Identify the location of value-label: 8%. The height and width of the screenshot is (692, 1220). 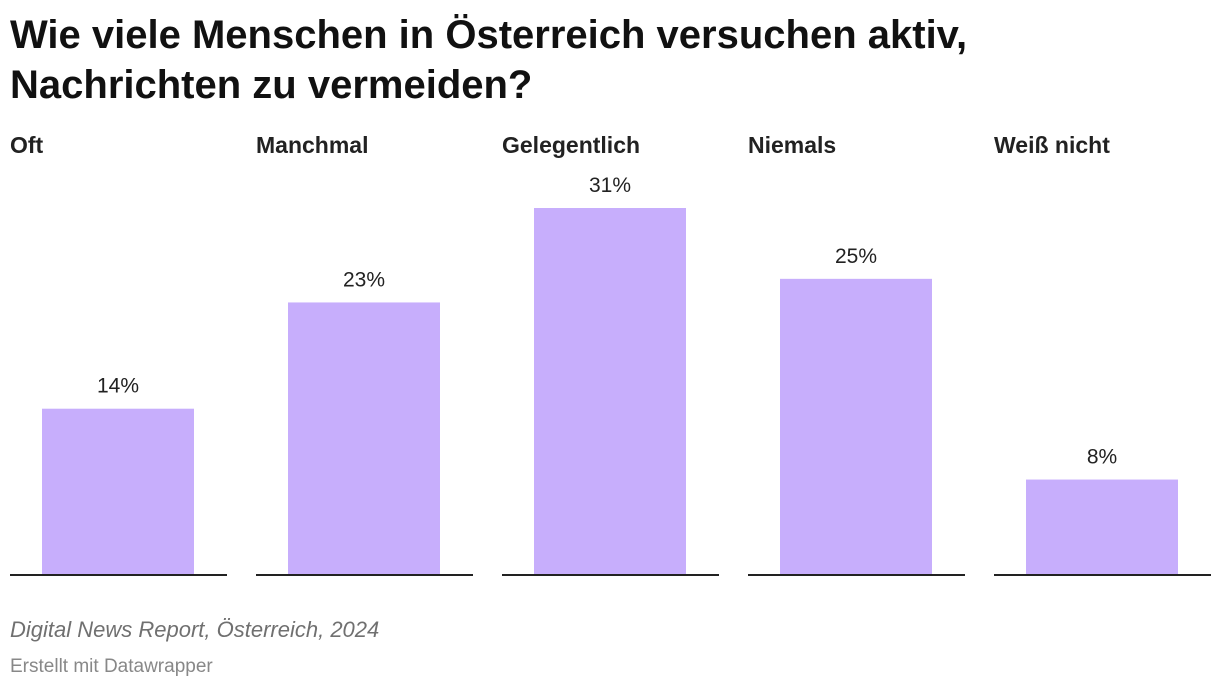
(1102, 457).